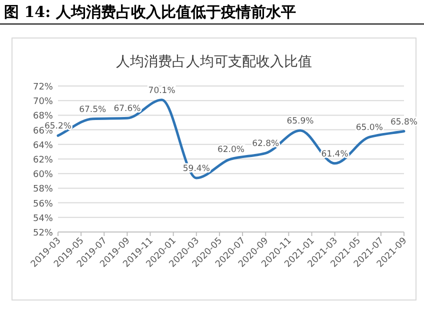  I want to click on data-label: 62.0%, so click(231, 150).